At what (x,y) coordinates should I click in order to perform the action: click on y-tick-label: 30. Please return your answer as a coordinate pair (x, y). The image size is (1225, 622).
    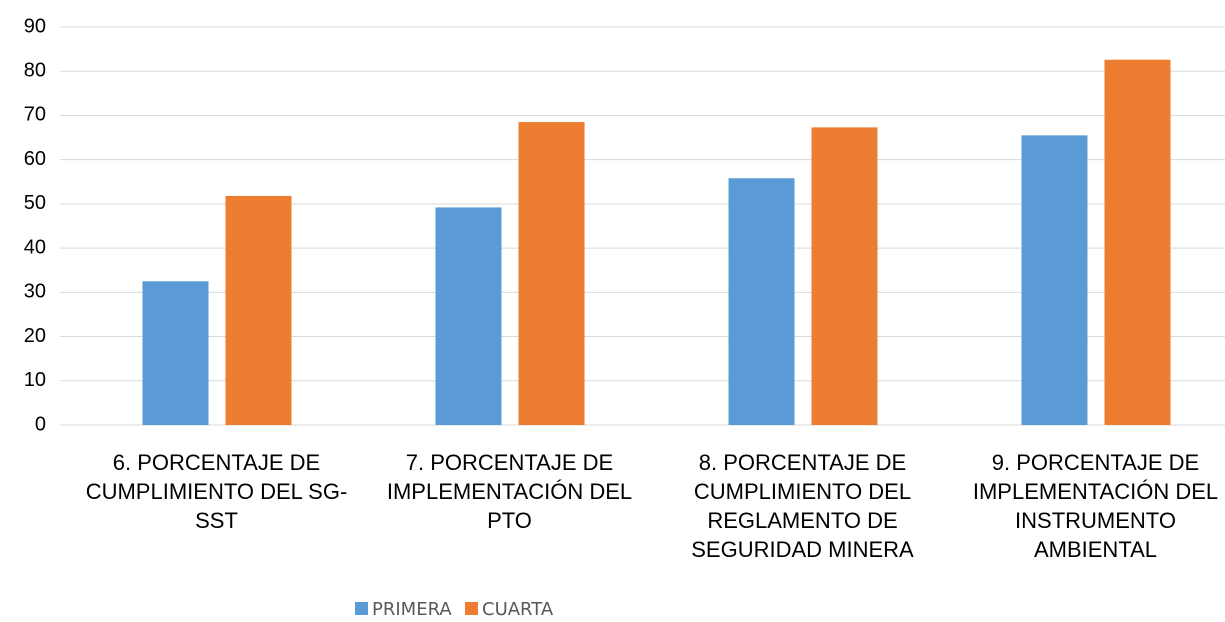
    Looking at the image, I should click on (35, 292).